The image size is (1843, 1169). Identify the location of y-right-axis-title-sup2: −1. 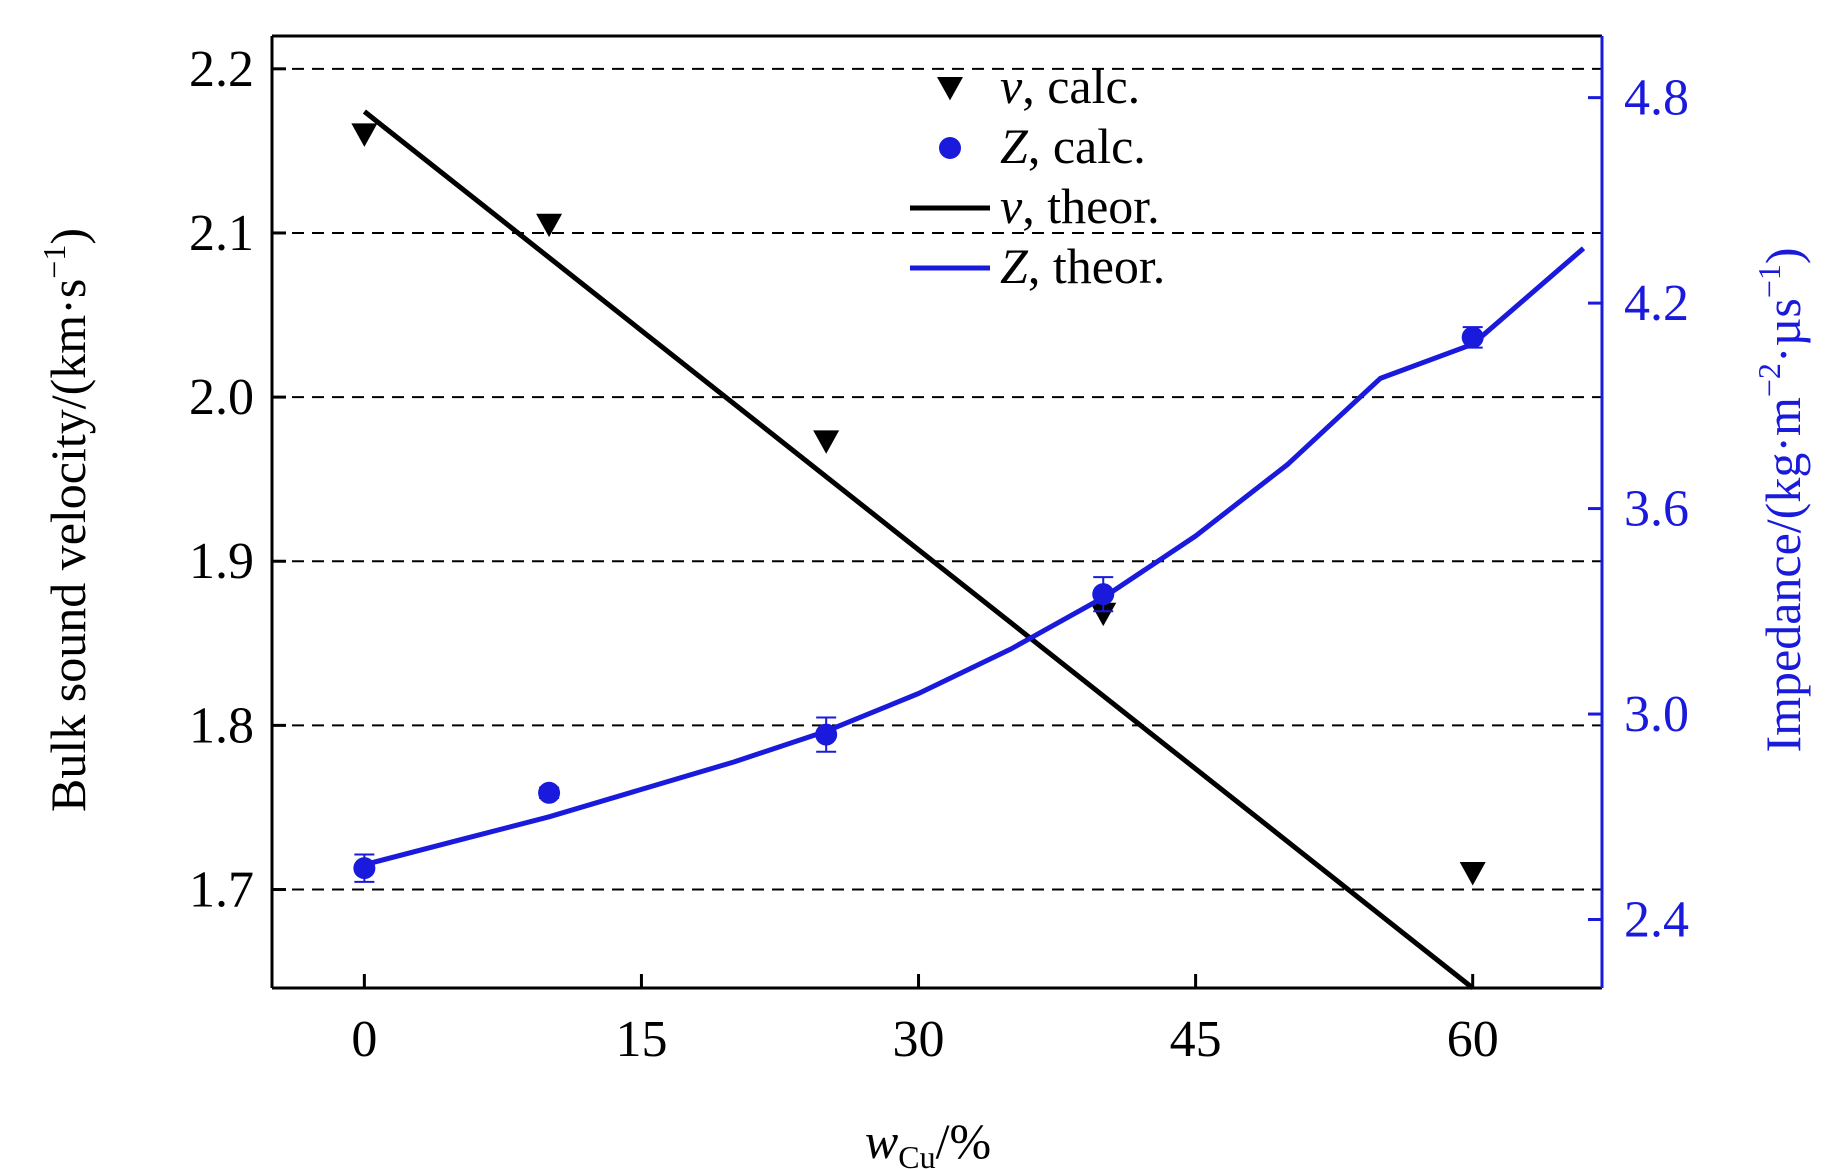
(1769, 281).